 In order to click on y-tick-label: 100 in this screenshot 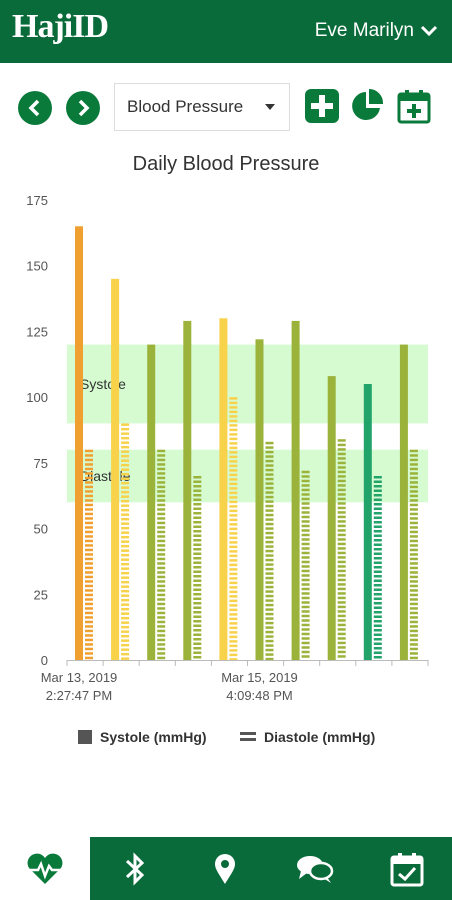, I will do `click(37, 397)`.